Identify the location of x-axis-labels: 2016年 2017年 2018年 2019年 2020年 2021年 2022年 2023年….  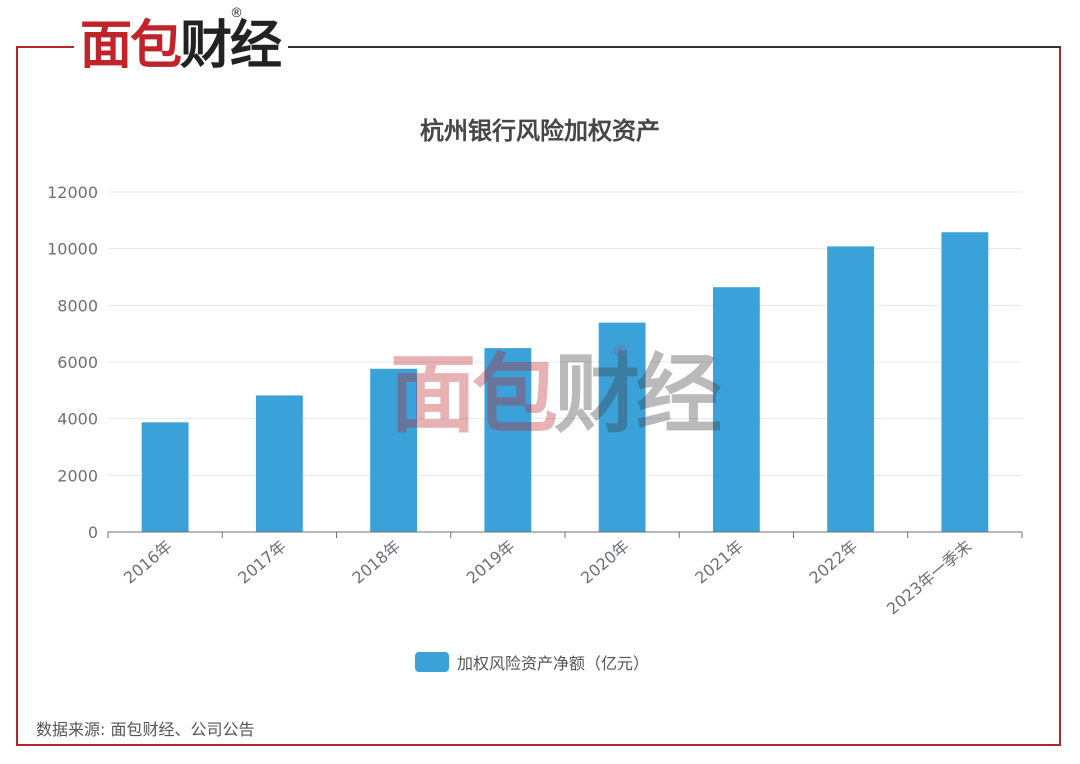
(547, 578).